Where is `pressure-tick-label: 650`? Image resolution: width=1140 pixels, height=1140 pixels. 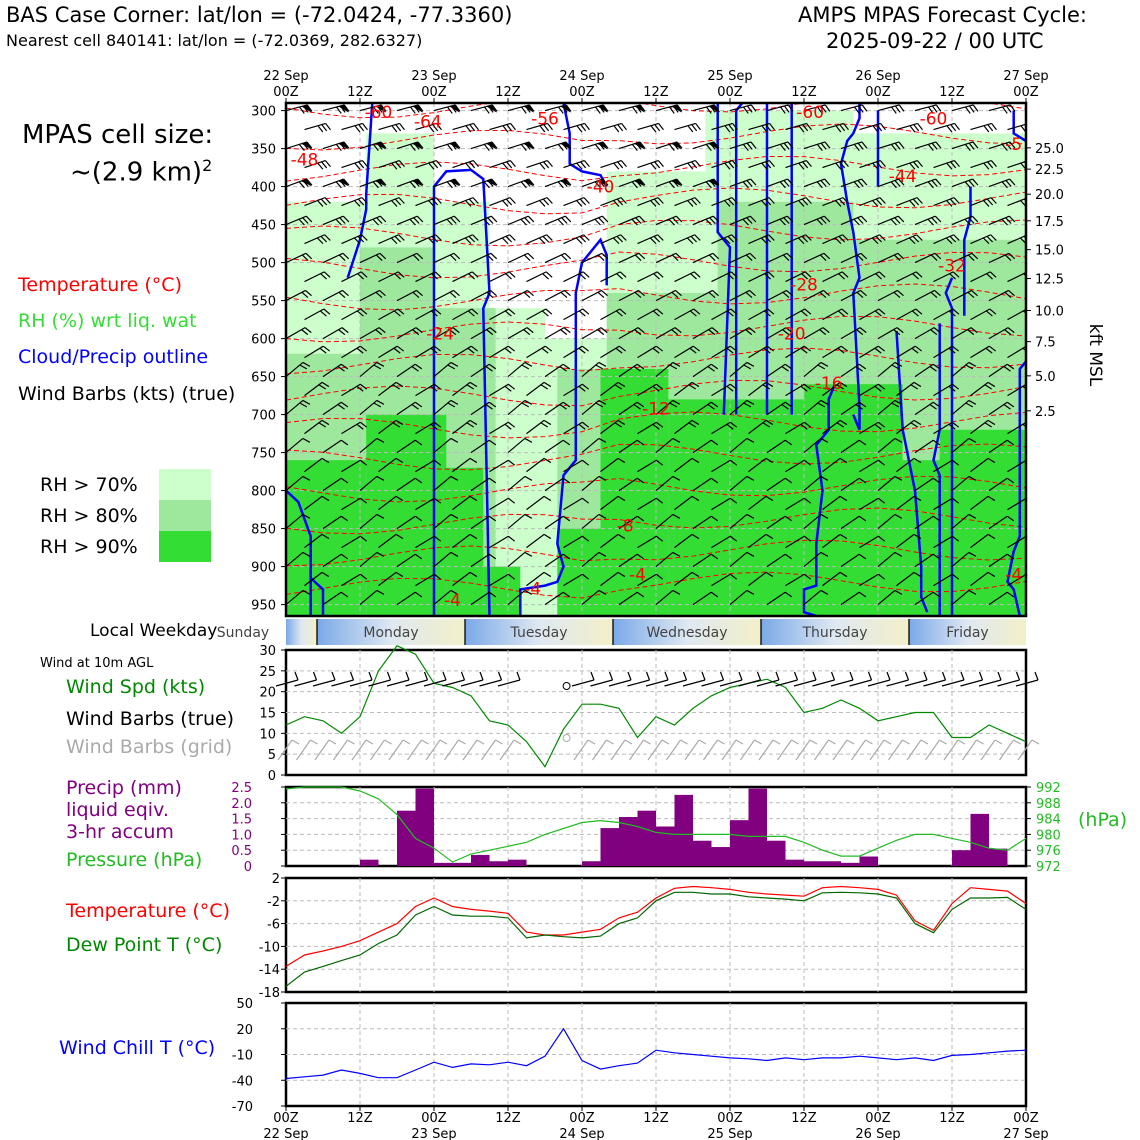 pressure-tick-label: 650 is located at coordinates (263, 378).